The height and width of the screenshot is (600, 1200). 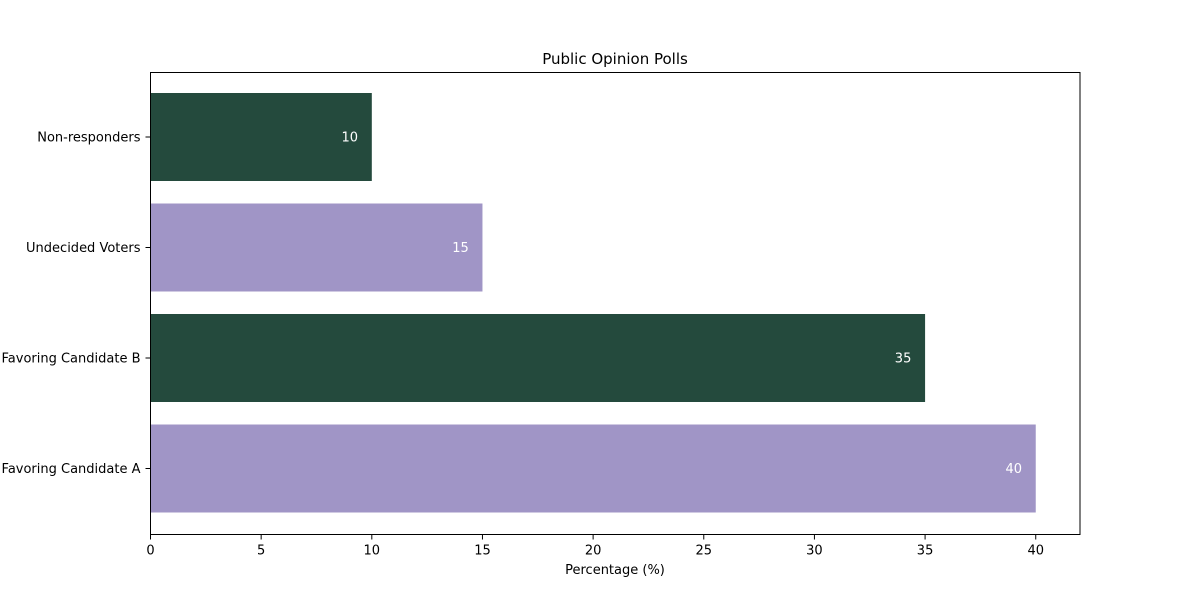 What do you see at coordinates (814, 551) in the screenshot?
I see `x-tick-label-30: 30` at bounding box center [814, 551].